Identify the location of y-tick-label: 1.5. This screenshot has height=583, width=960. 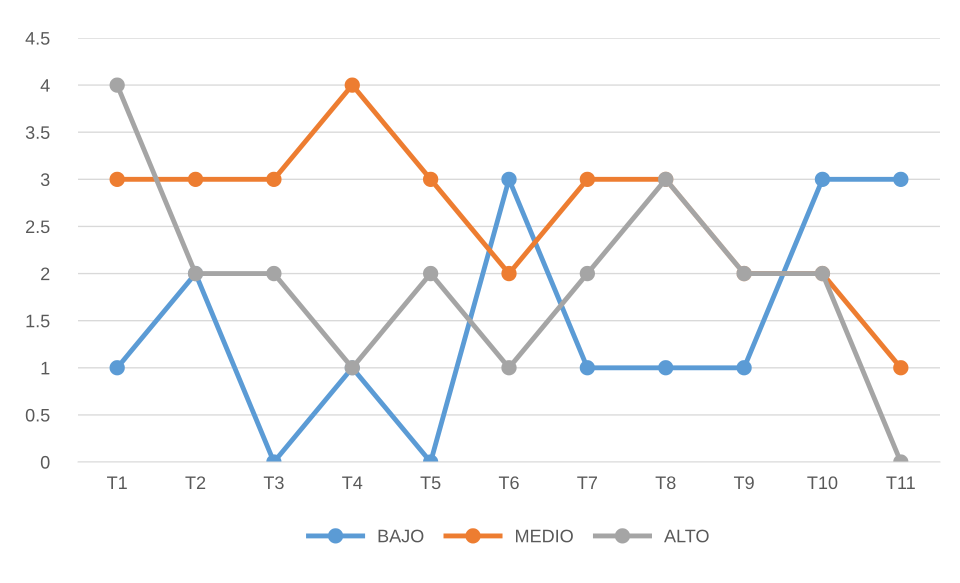
(38, 321).